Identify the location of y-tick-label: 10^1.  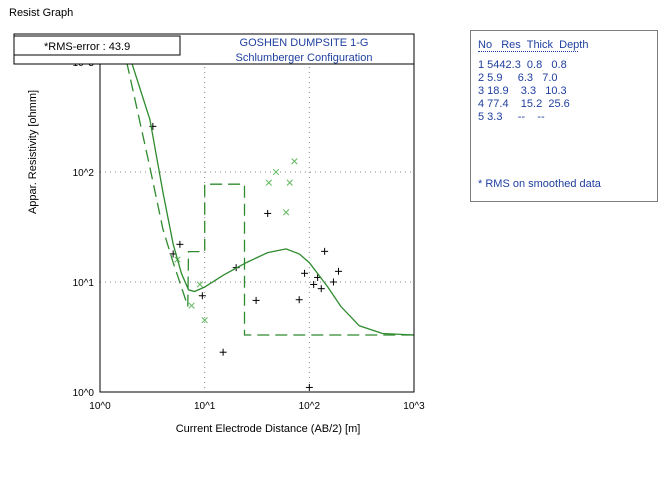
(84, 283).